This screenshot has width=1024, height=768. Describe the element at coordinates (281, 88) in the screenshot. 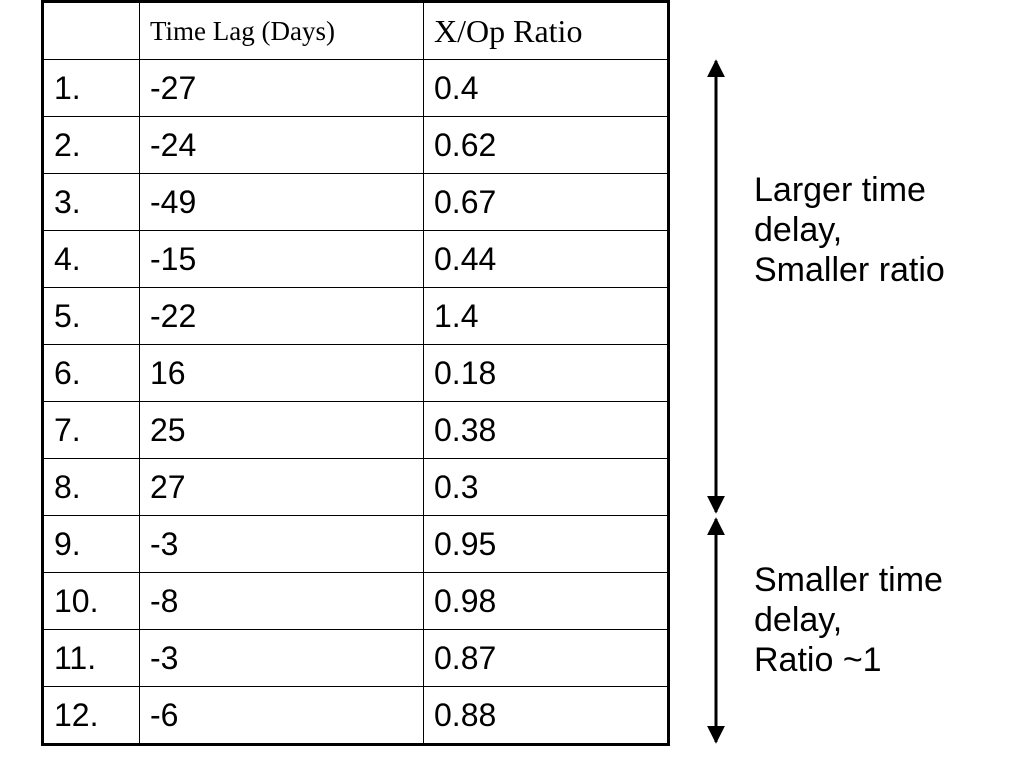

I see `row-time-lag: -27` at that location.